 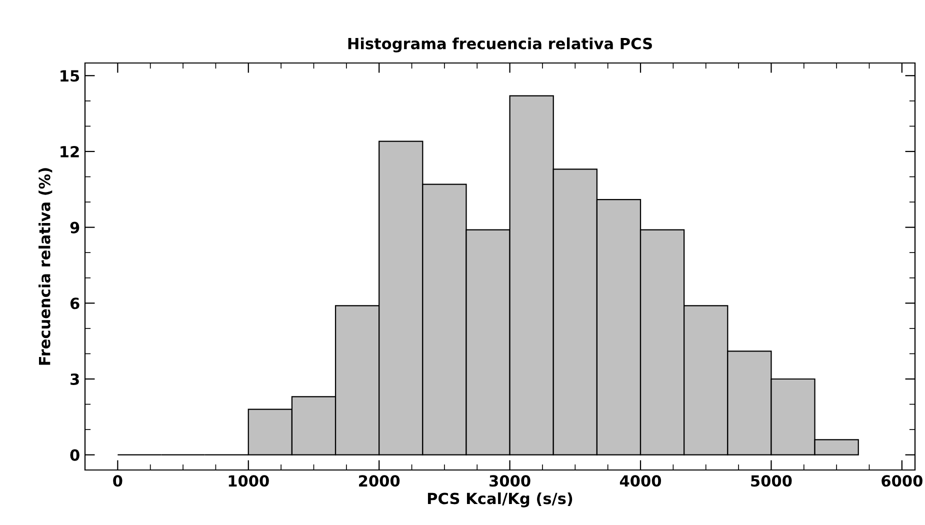 I want to click on y-tick-label: 15, so click(x=70, y=76).